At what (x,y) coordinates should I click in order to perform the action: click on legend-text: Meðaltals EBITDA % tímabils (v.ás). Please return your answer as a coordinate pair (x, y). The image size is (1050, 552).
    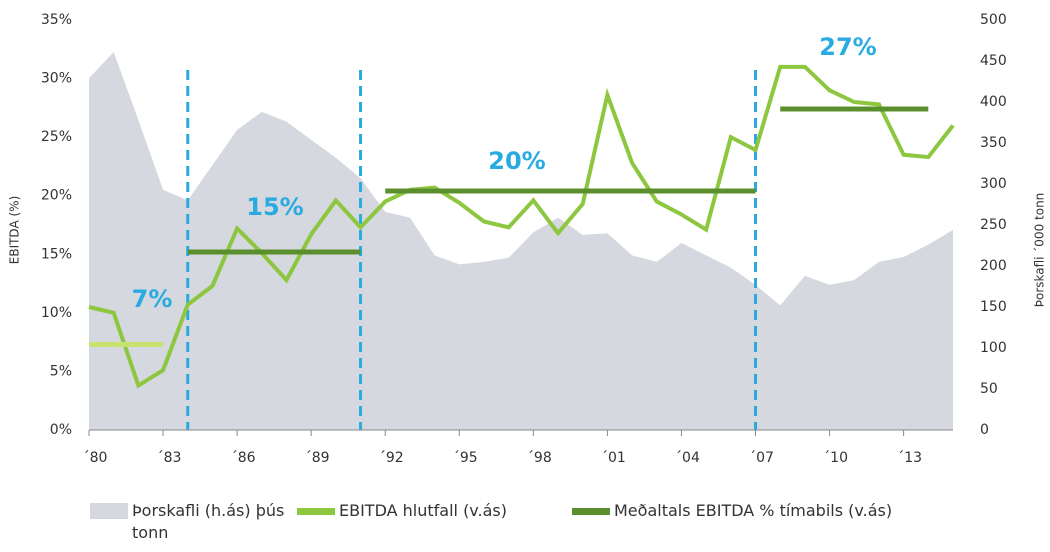
    Looking at the image, I should click on (753, 510).